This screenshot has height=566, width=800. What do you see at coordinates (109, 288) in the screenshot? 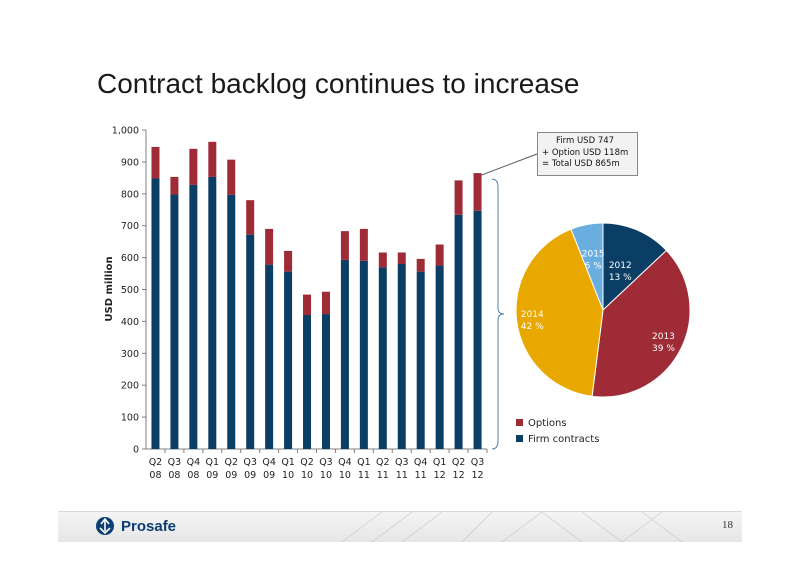
I see `y-axis-label: USD million` at bounding box center [109, 288].